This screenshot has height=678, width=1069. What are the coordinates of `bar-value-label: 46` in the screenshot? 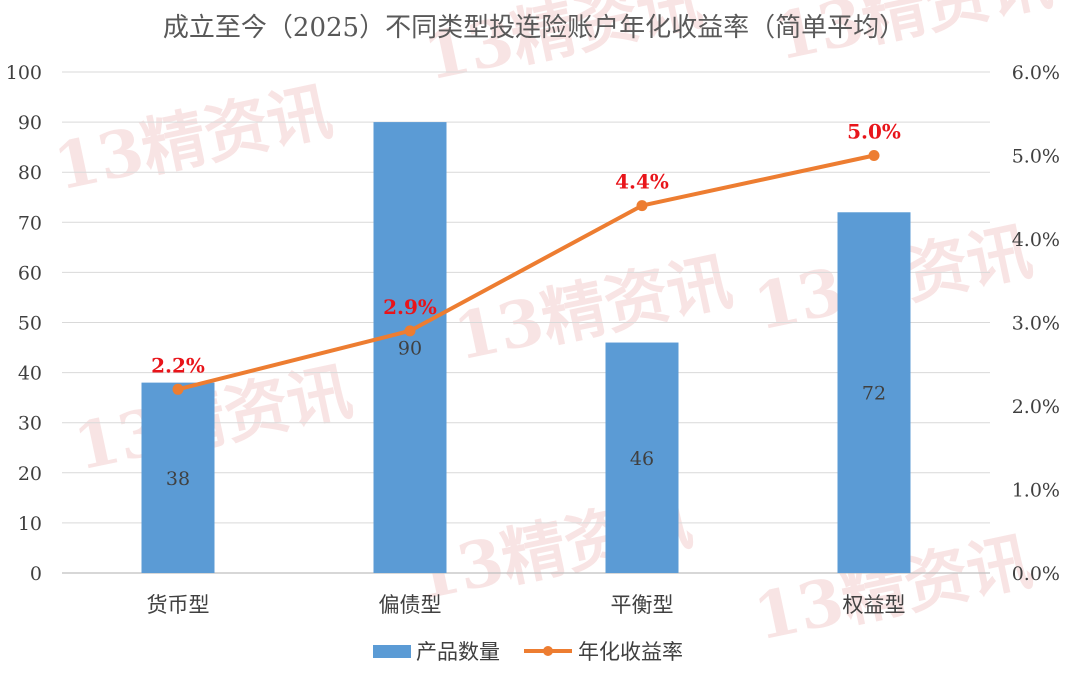 It's located at (642, 459).